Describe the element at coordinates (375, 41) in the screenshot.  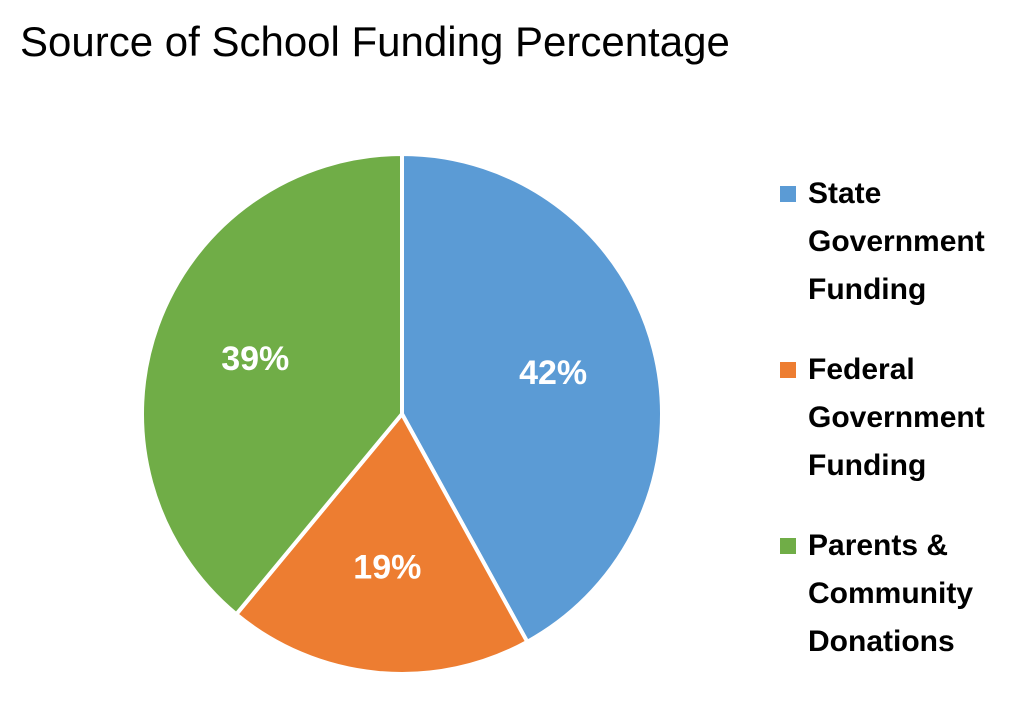
I see `chart-title: Source of School Funding Percentage` at that location.